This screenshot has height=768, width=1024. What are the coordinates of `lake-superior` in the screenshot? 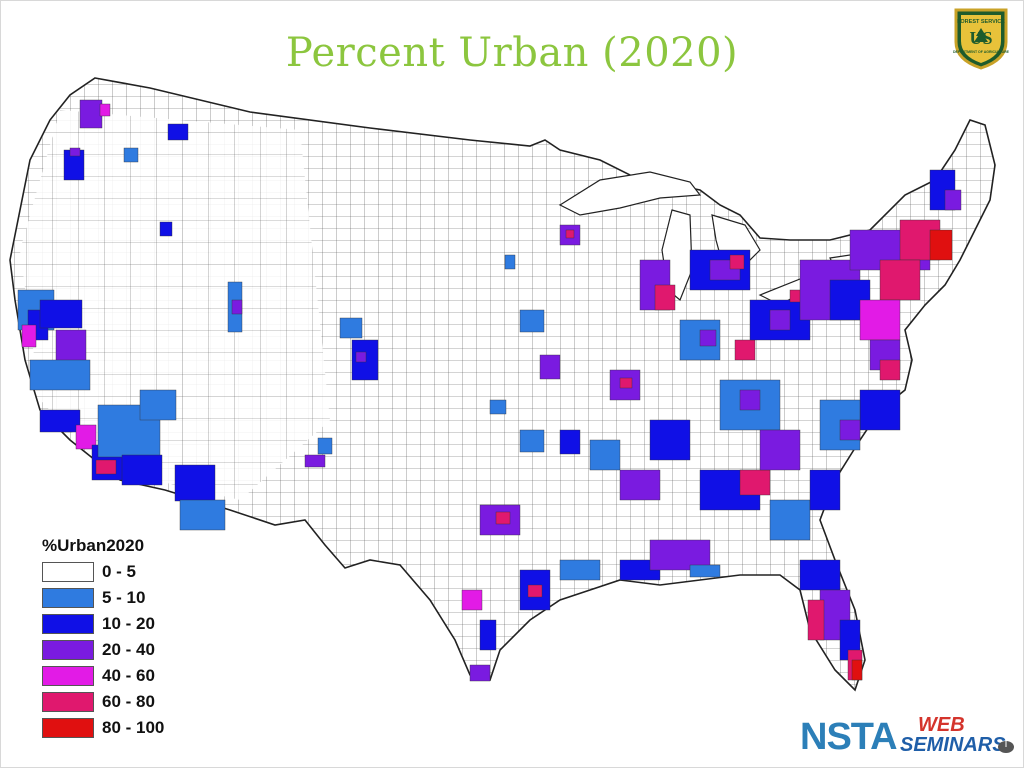 It's located at (630, 193).